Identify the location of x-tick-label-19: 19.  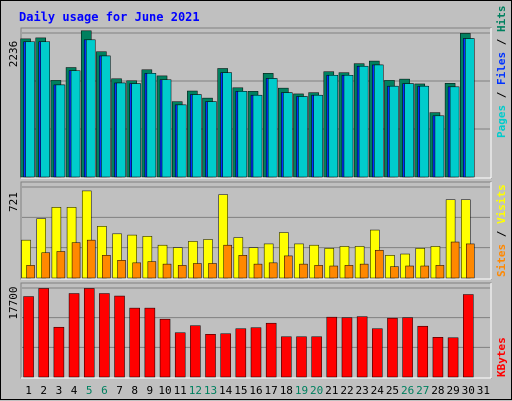
(301, 390).